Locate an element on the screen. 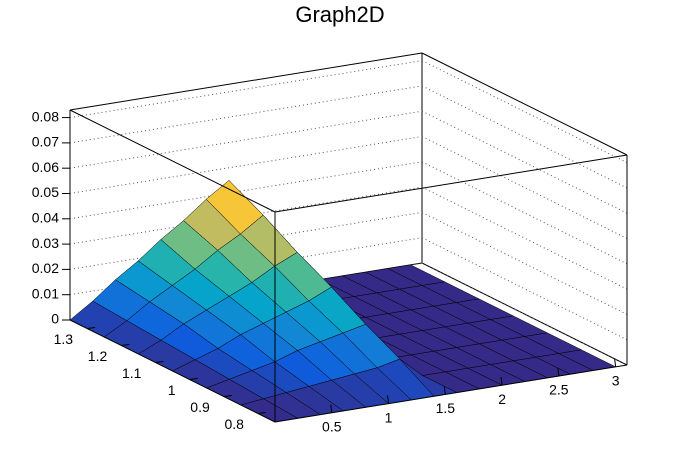  y-tick-label: 1.1 is located at coordinates (132, 373).